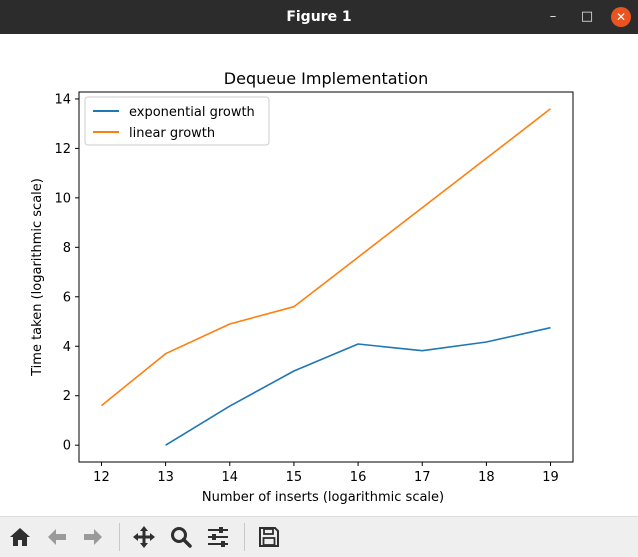 The height and width of the screenshot is (557, 638). I want to click on forward-button, so click(93, 537).